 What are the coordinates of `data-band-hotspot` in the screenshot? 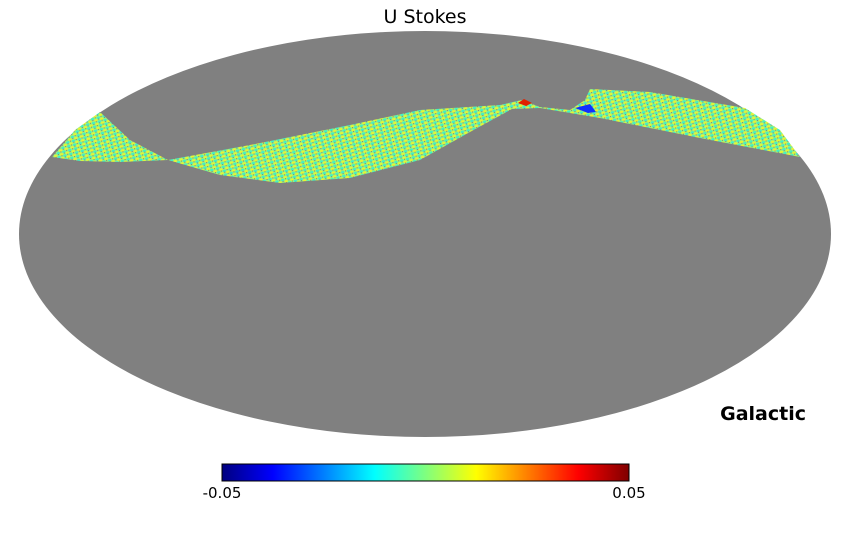 It's located at (525, 102).